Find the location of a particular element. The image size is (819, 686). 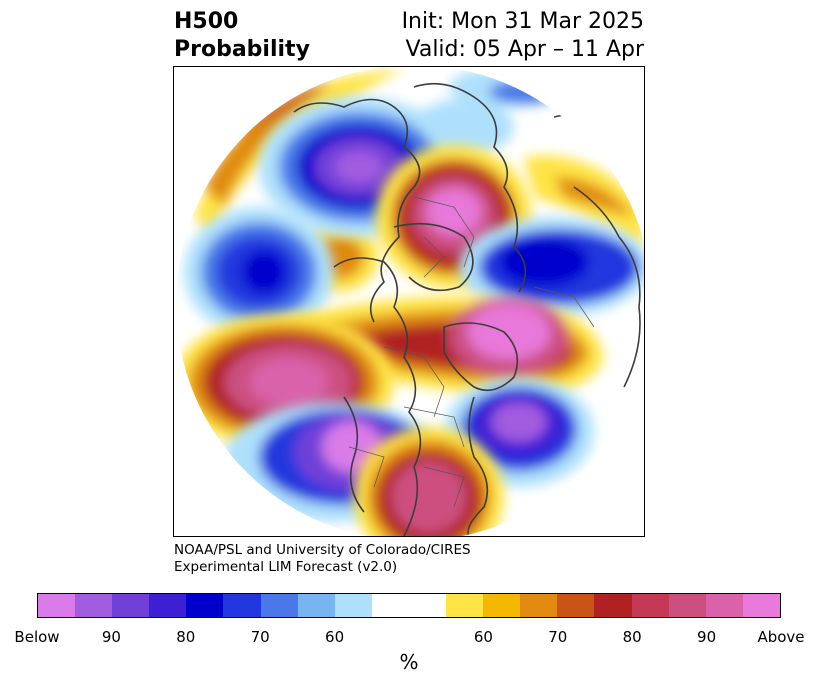

colorbar-tick-label: Below is located at coordinates (37, 637).